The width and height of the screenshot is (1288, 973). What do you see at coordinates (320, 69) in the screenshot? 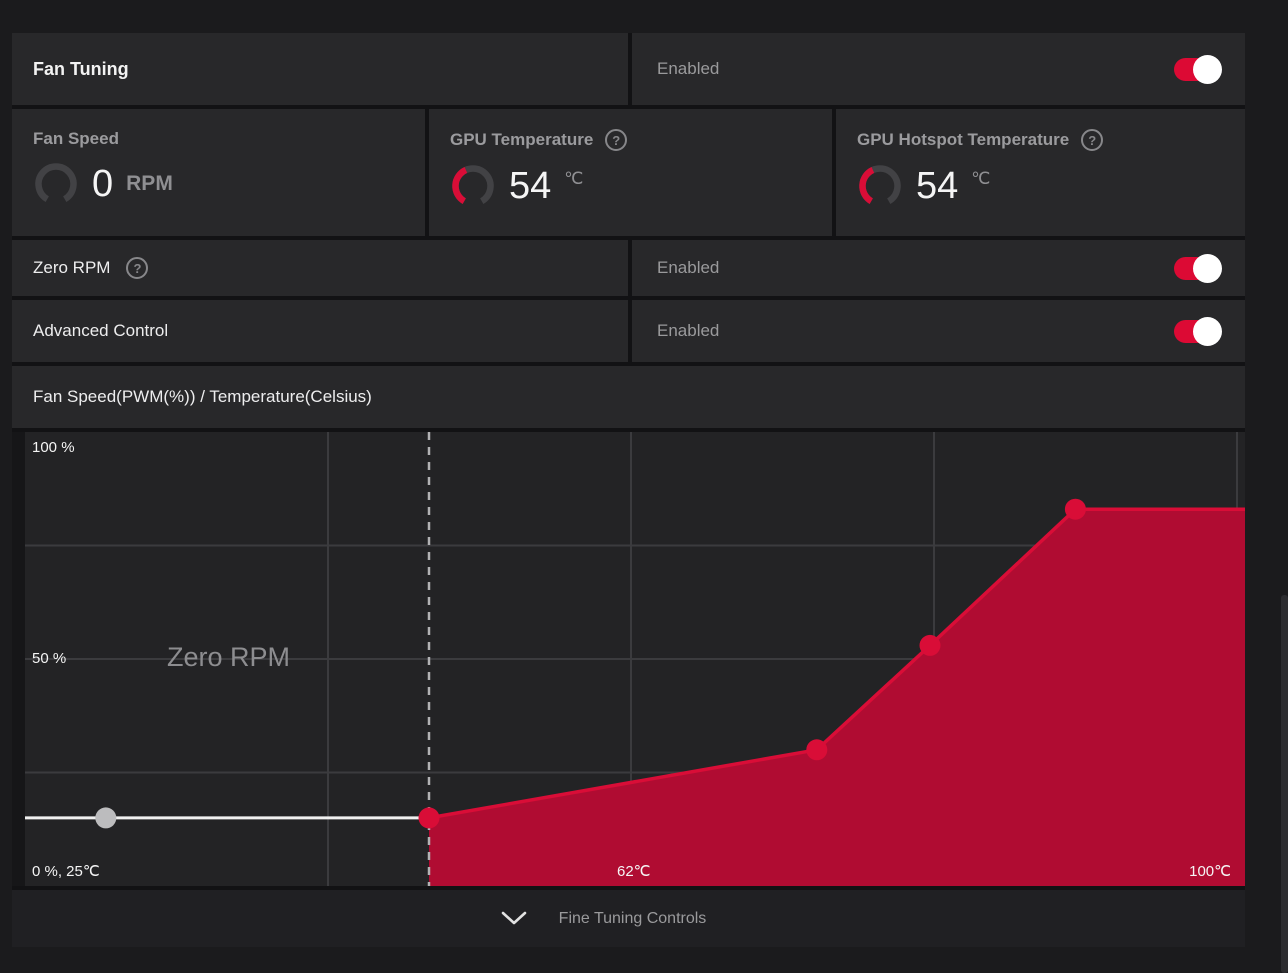
I see `fan-tuning-header-cell: Fan Tuning` at bounding box center [320, 69].